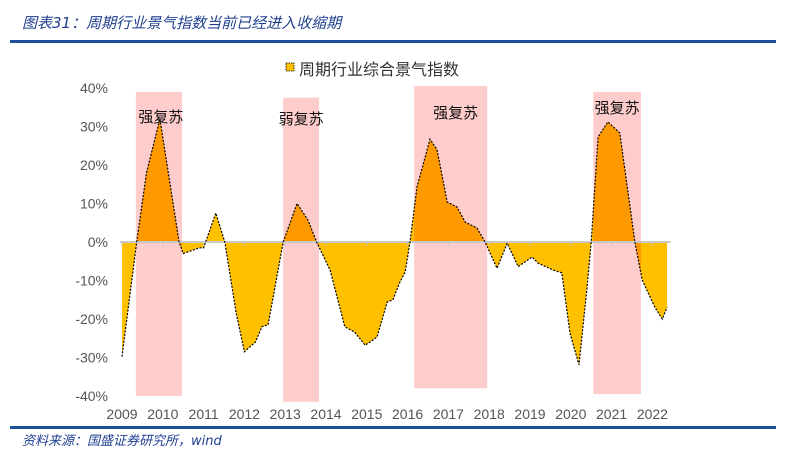 This screenshot has width=786, height=456. I want to click on y-tick-label: 30%, so click(94, 127).